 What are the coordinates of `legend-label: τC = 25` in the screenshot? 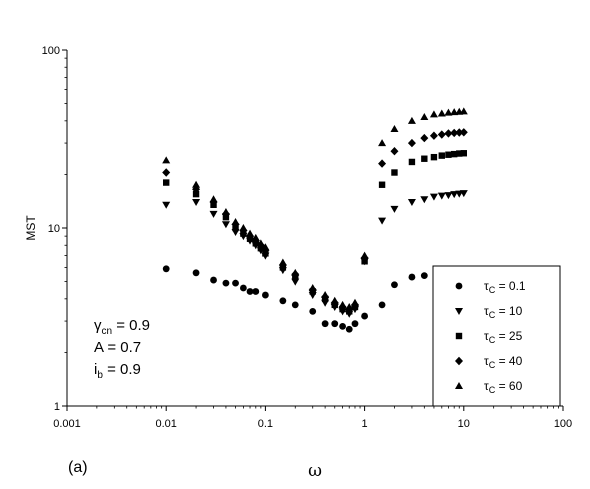 It's located at (503, 337).